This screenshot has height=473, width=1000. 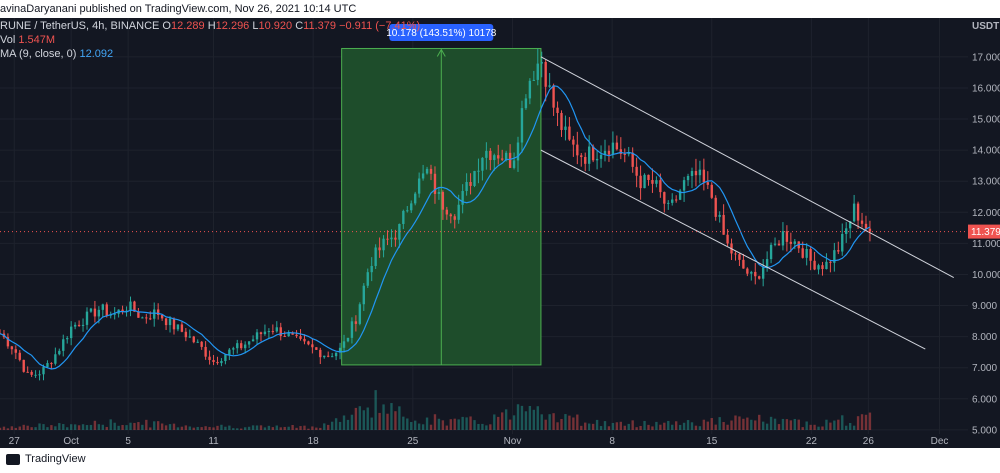 I want to click on brand-name: TradingView, so click(x=55, y=459).